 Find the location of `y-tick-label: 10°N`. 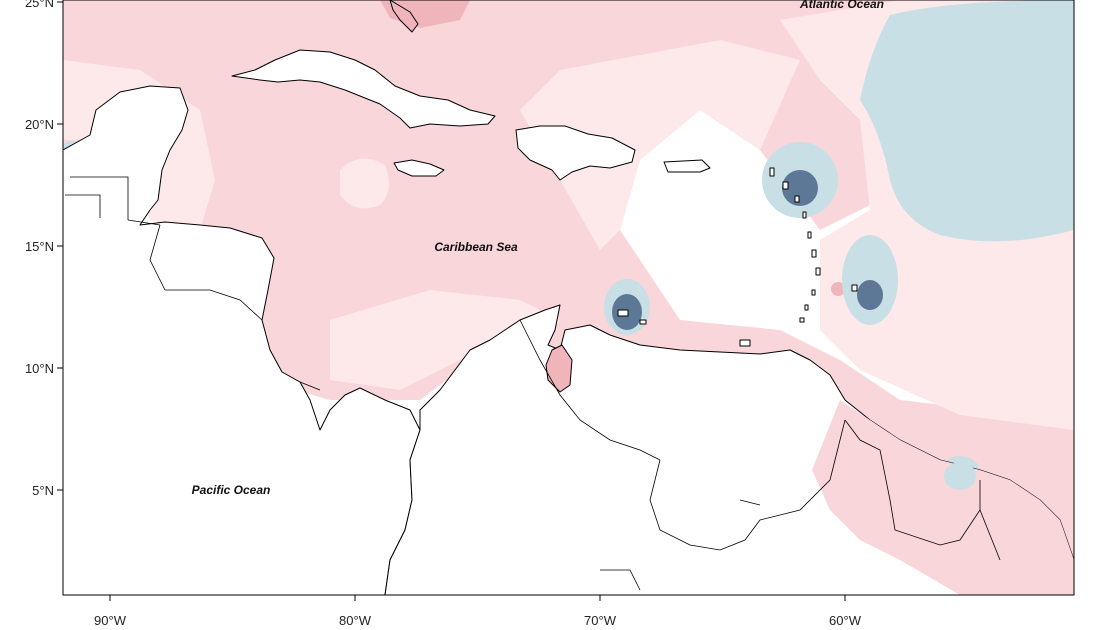

y-tick-label: 10°N is located at coordinates (39, 368).